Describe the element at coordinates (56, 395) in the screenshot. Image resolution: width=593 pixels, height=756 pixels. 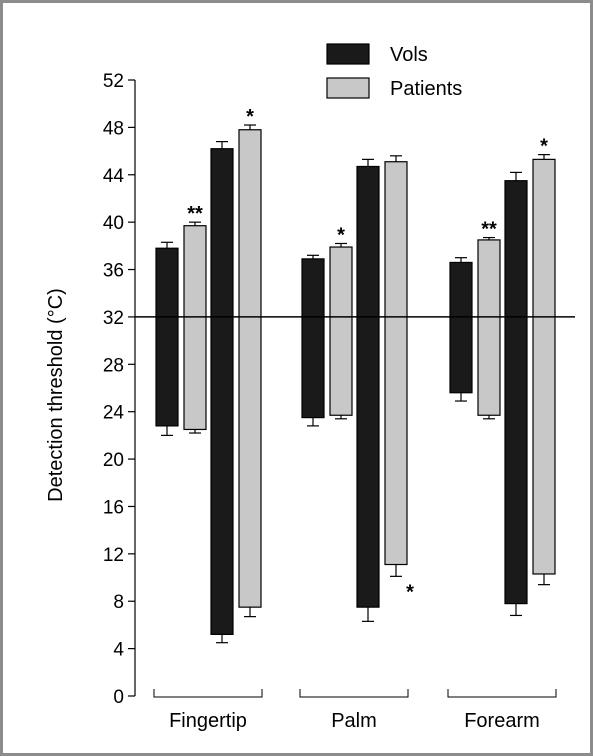
I see `y-axis-label: Detection threshold (°C)` at that location.